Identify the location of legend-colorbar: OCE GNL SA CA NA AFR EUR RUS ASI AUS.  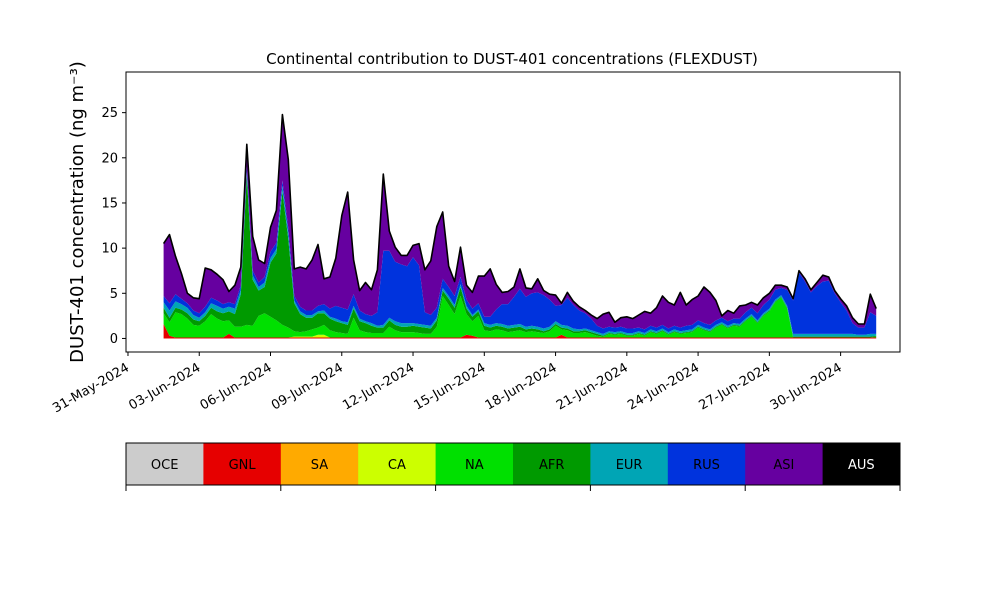
(513, 466).